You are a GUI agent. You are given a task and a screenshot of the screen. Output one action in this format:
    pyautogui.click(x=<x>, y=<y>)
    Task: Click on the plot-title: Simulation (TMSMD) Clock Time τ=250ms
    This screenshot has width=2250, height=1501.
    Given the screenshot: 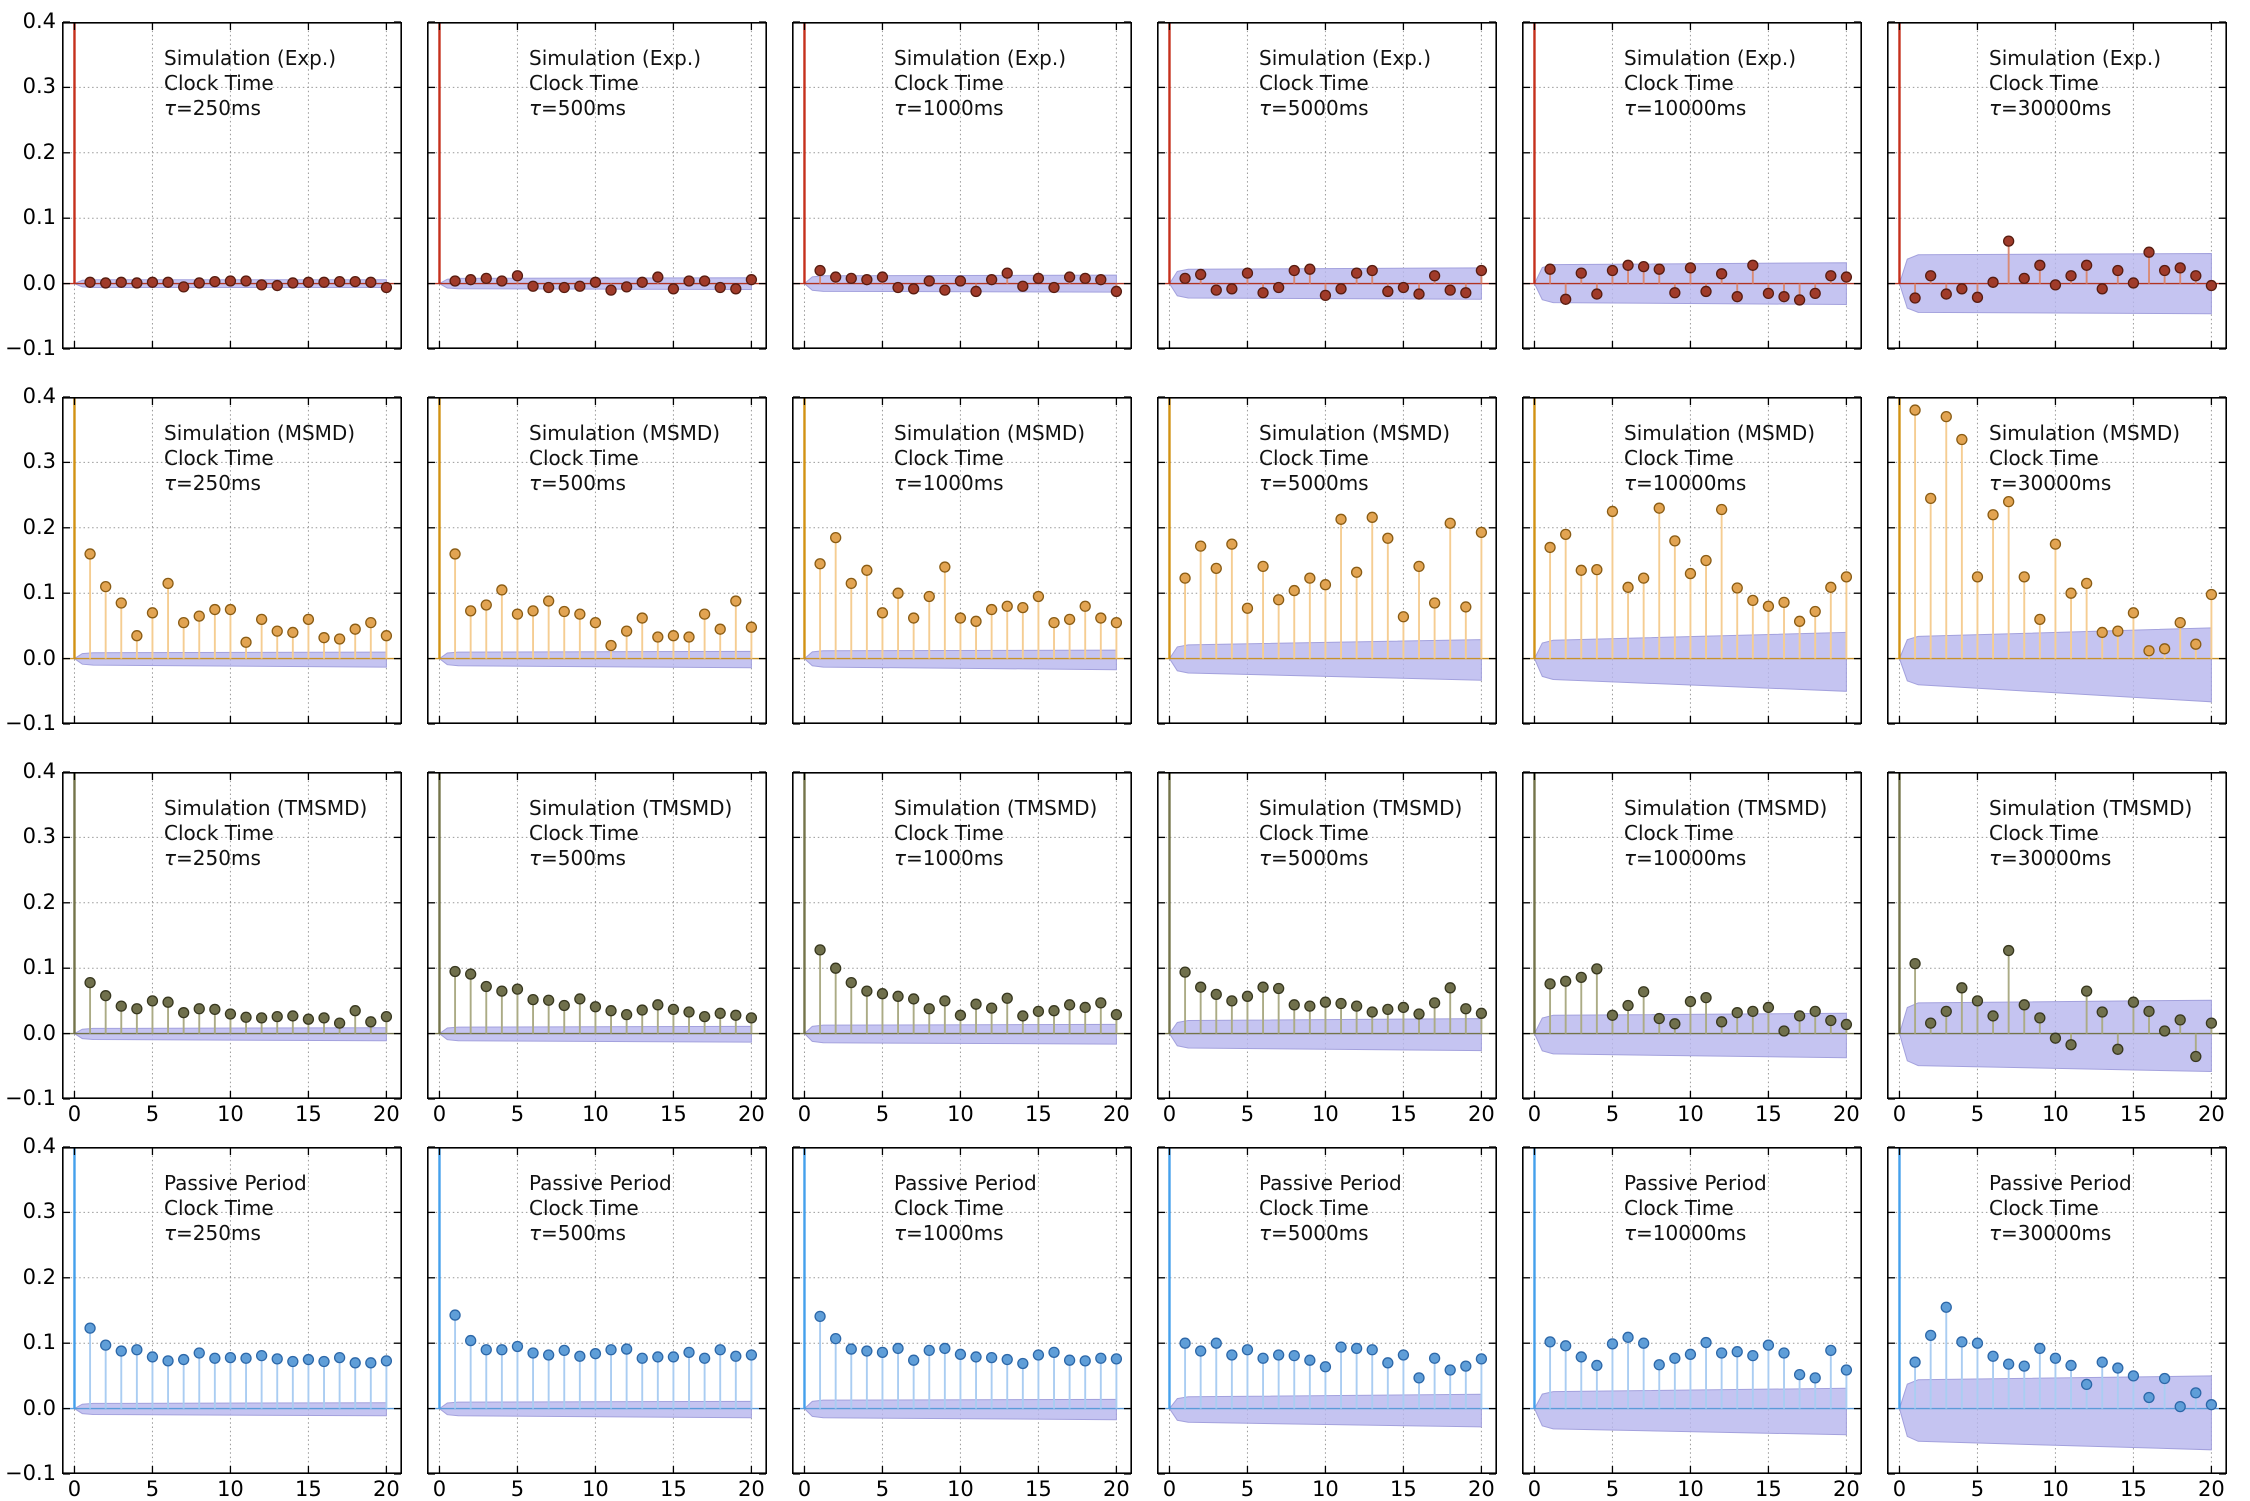 What is the action you would take?
    pyautogui.click(x=265, y=833)
    